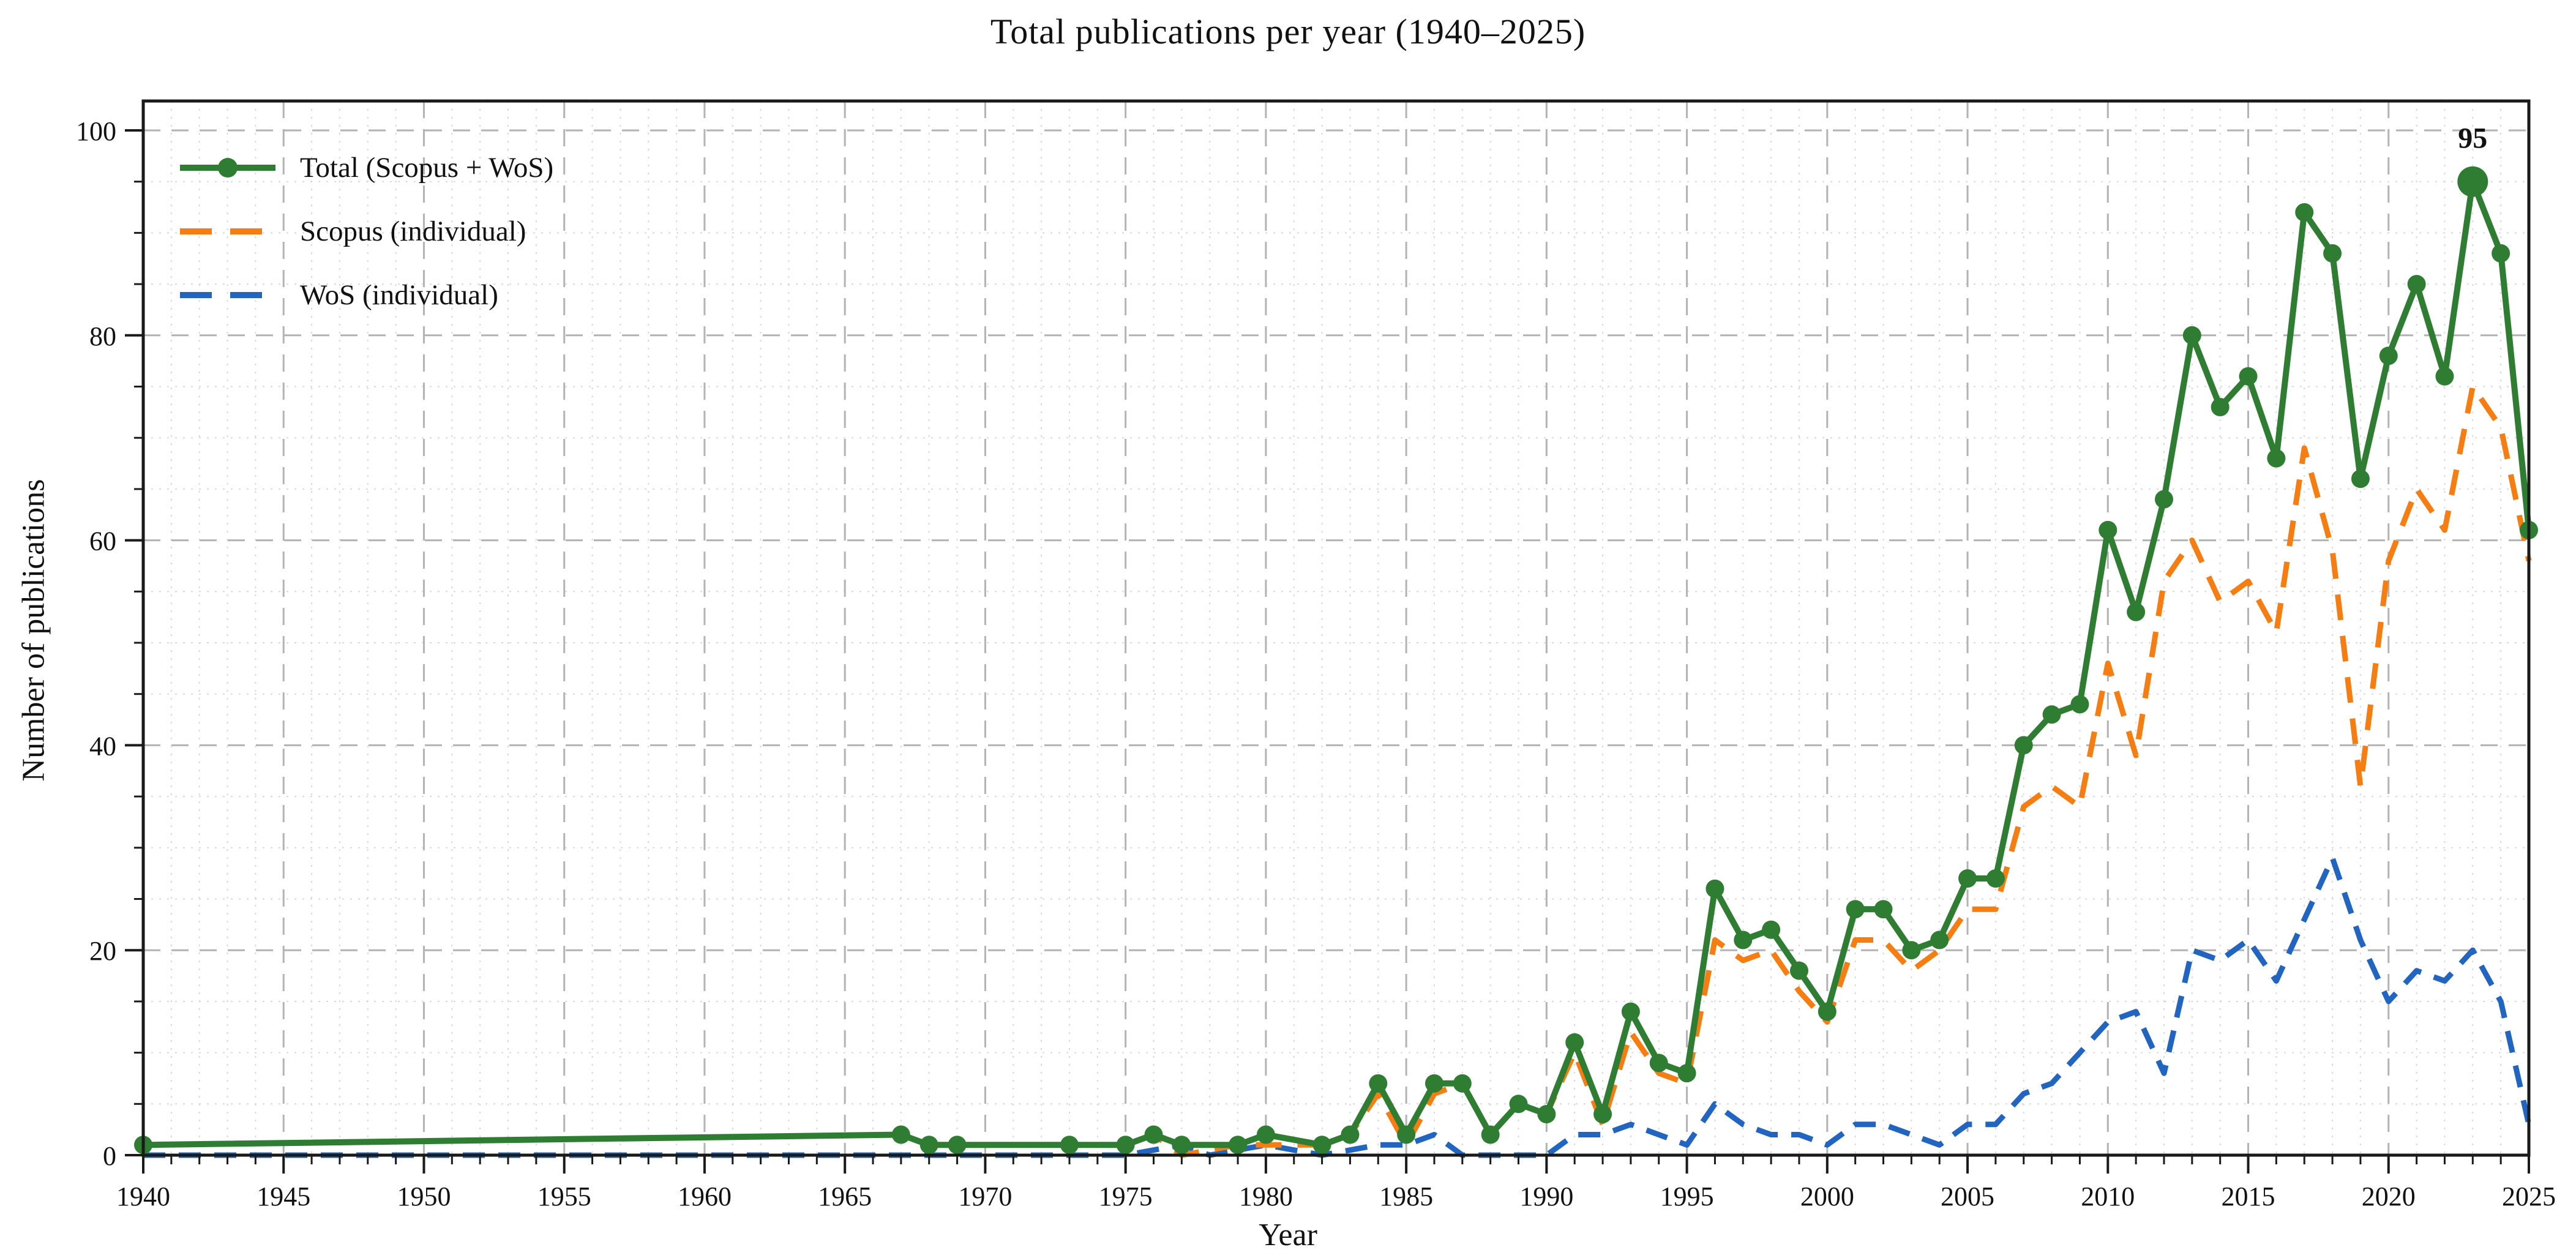  Describe the element at coordinates (103, 336) in the screenshot. I see `y-tick-label: 80` at that location.